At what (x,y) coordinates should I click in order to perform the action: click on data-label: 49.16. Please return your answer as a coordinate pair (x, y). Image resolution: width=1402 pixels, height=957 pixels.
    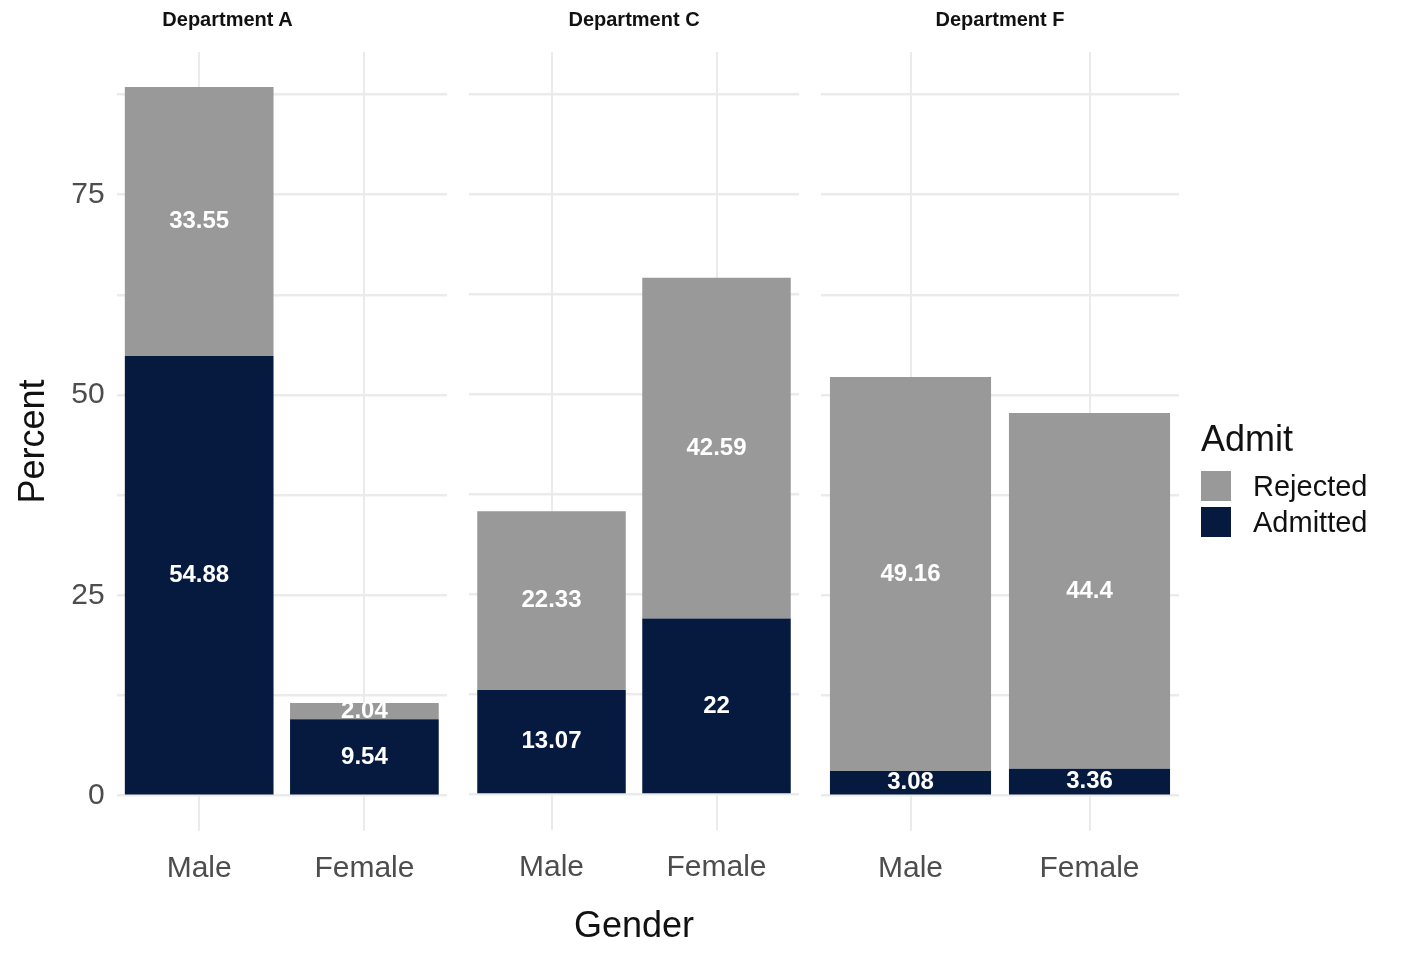
    Looking at the image, I should click on (910, 572).